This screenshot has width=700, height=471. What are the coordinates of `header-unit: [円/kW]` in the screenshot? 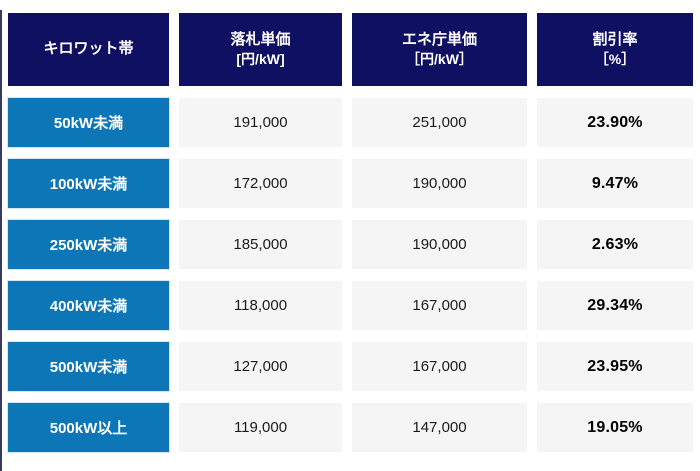 It's located at (260, 59).